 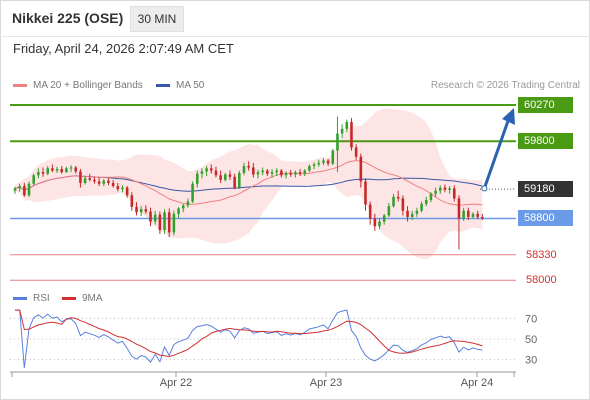 I want to click on level-tag-60270: 60270, so click(x=545, y=104).